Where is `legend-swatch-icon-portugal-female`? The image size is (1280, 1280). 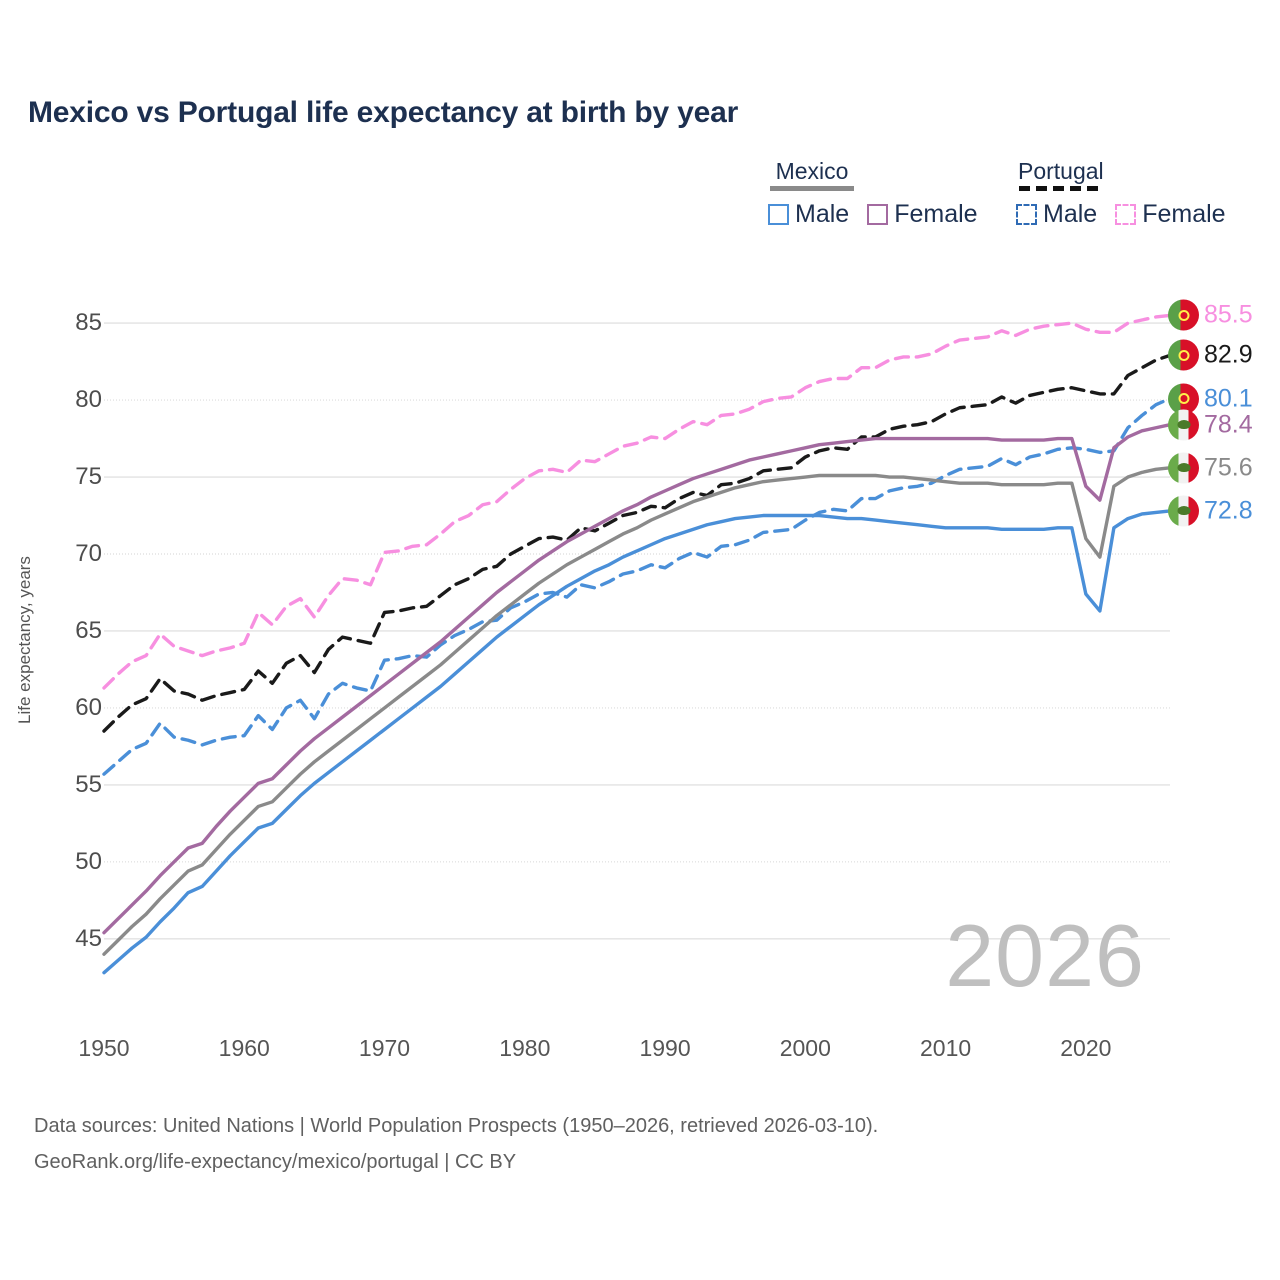 legend-swatch-icon-portugal-female is located at coordinates (1126, 214).